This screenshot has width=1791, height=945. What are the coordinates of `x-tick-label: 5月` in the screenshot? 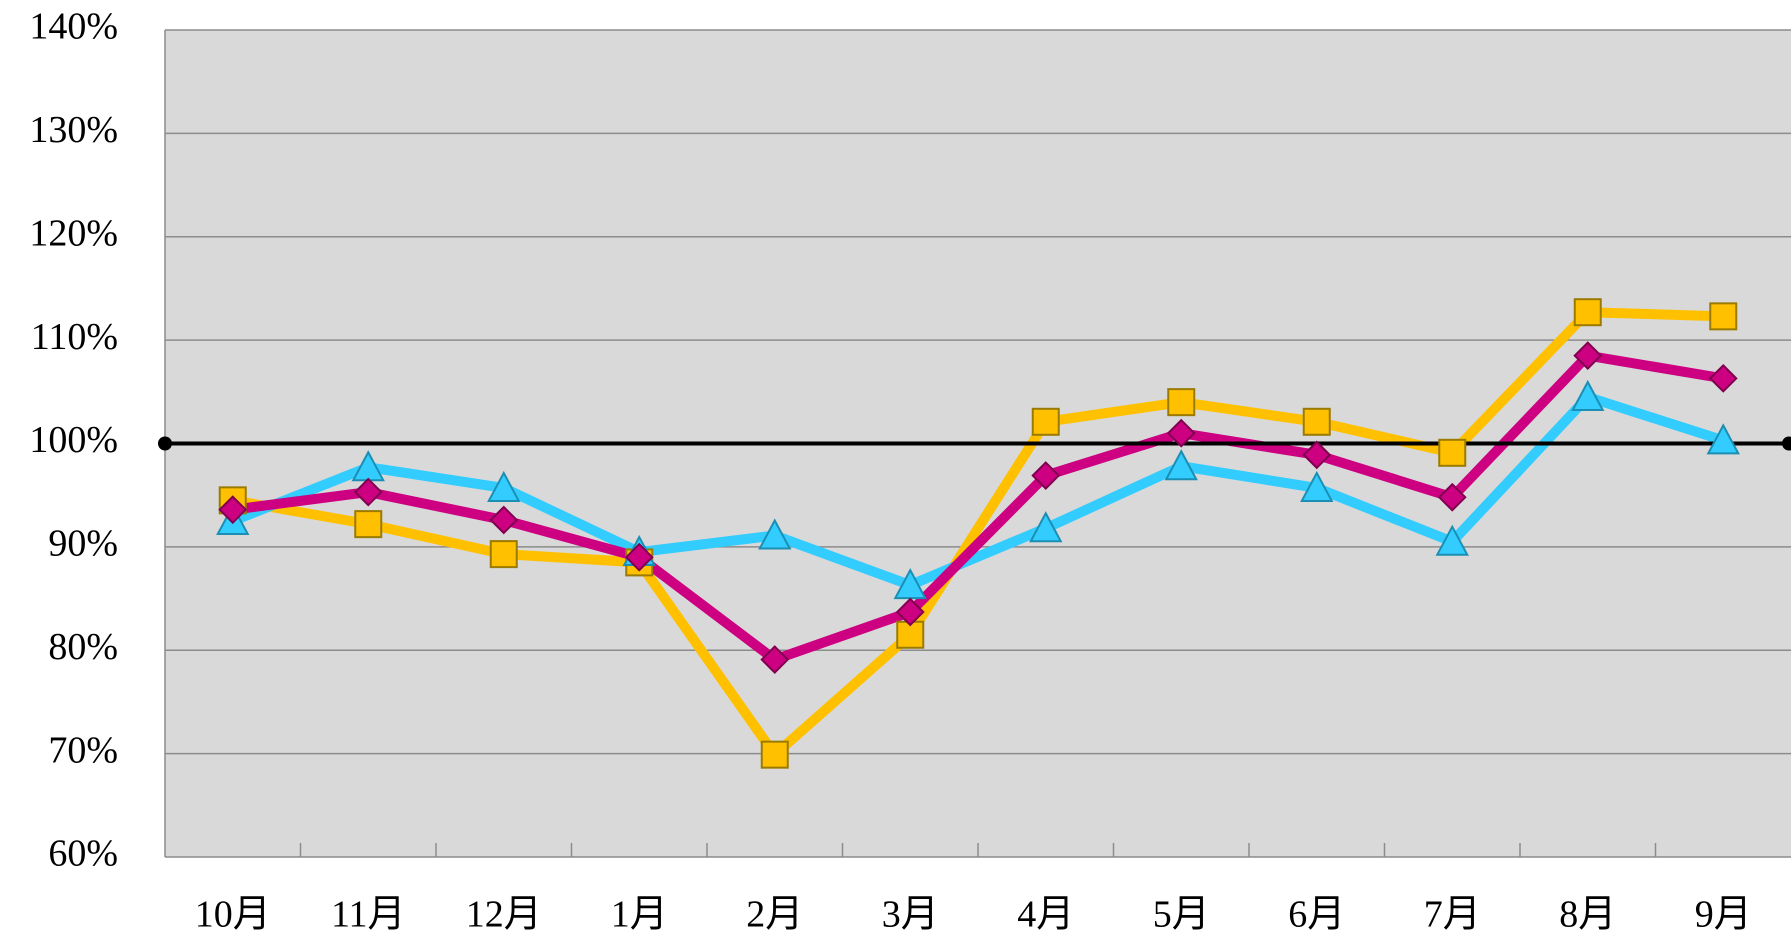 It's located at (1181, 915).